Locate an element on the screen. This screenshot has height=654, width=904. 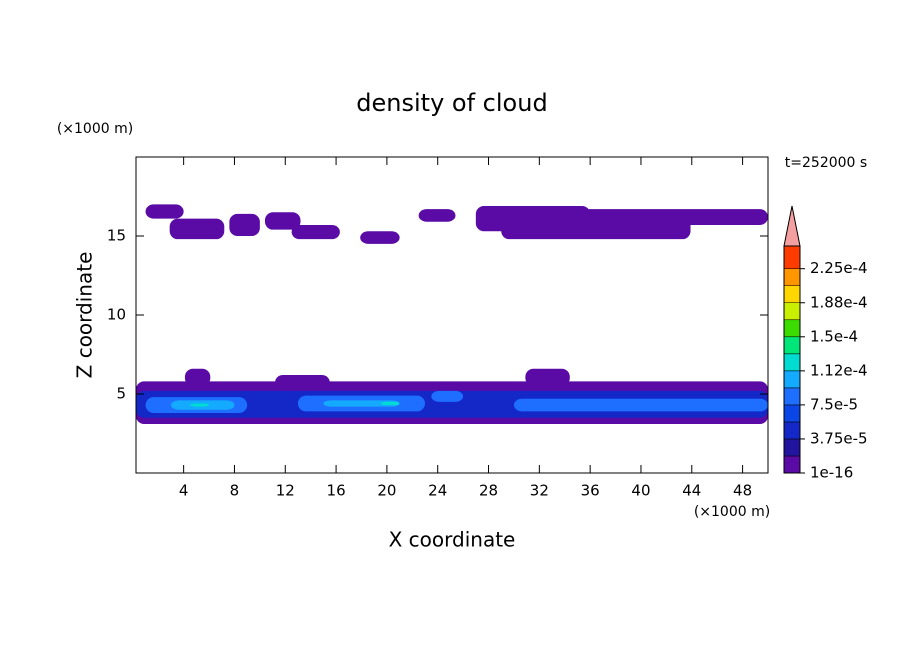
colorbar-tick-label: 3.75e-5 is located at coordinates (839, 438).